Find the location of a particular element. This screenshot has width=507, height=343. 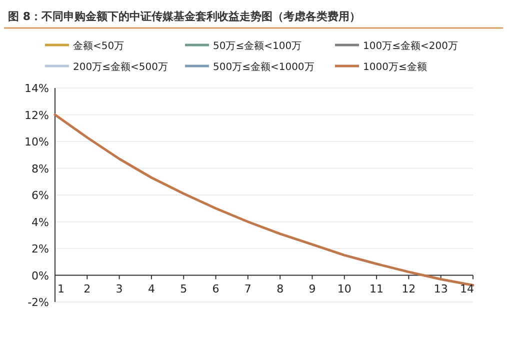

legend-label: 200万≤金额<500万 is located at coordinates (120, 67).